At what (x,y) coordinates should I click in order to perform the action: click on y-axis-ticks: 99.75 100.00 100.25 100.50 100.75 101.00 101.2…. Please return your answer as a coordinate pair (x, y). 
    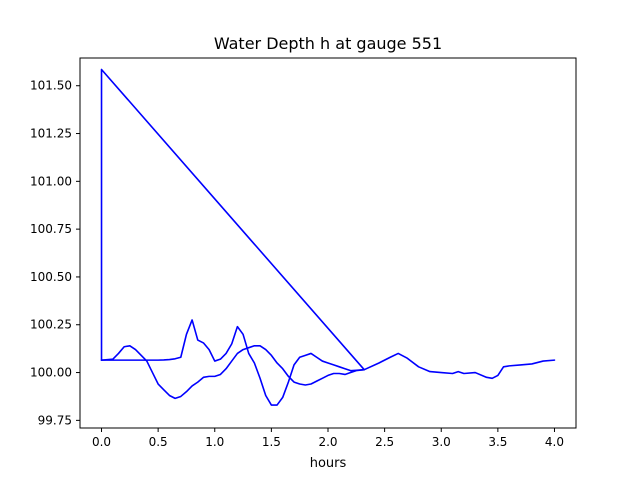
    Looking at the image, I should click on (55, 253).